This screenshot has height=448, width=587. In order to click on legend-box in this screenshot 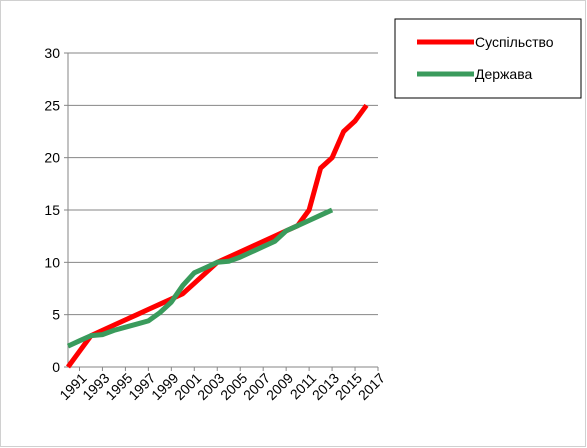, I will do `click(488, 58)`.